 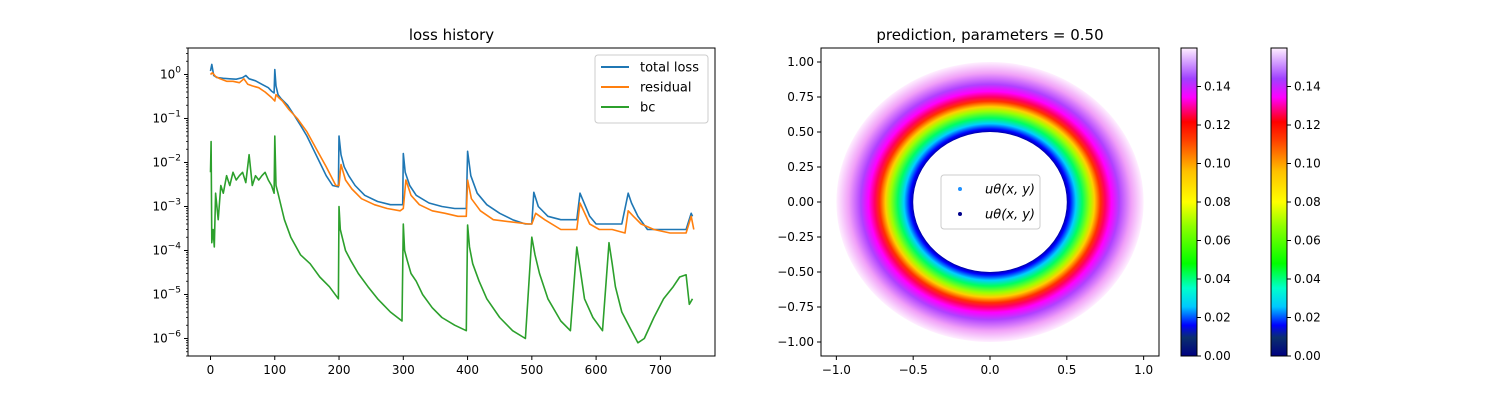 I want to click on y-tick-label: 0.00, so click(x=800, y=202).